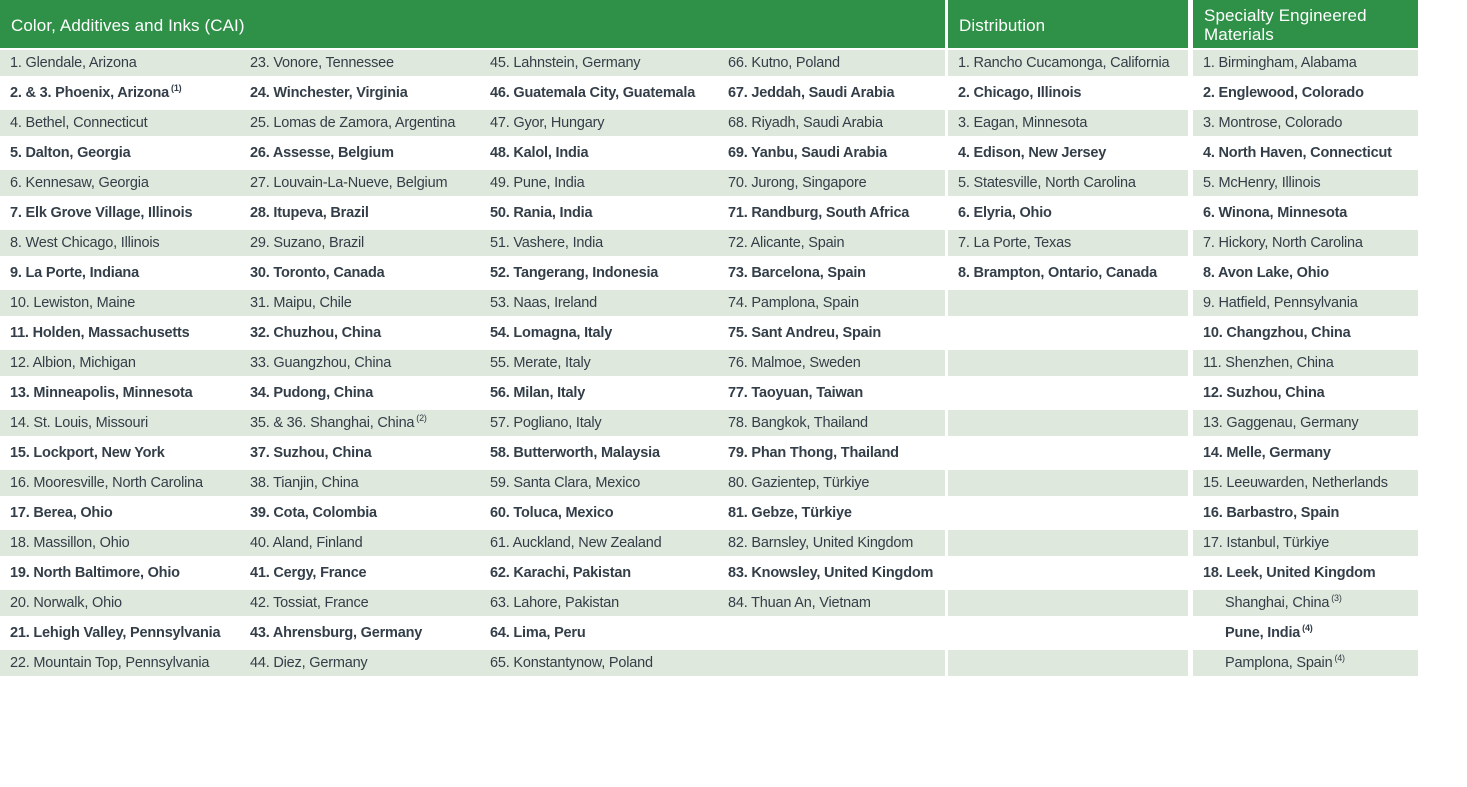  I want to click on location-text: 82. Barnsley, United Kingdom, so click(821, 543).